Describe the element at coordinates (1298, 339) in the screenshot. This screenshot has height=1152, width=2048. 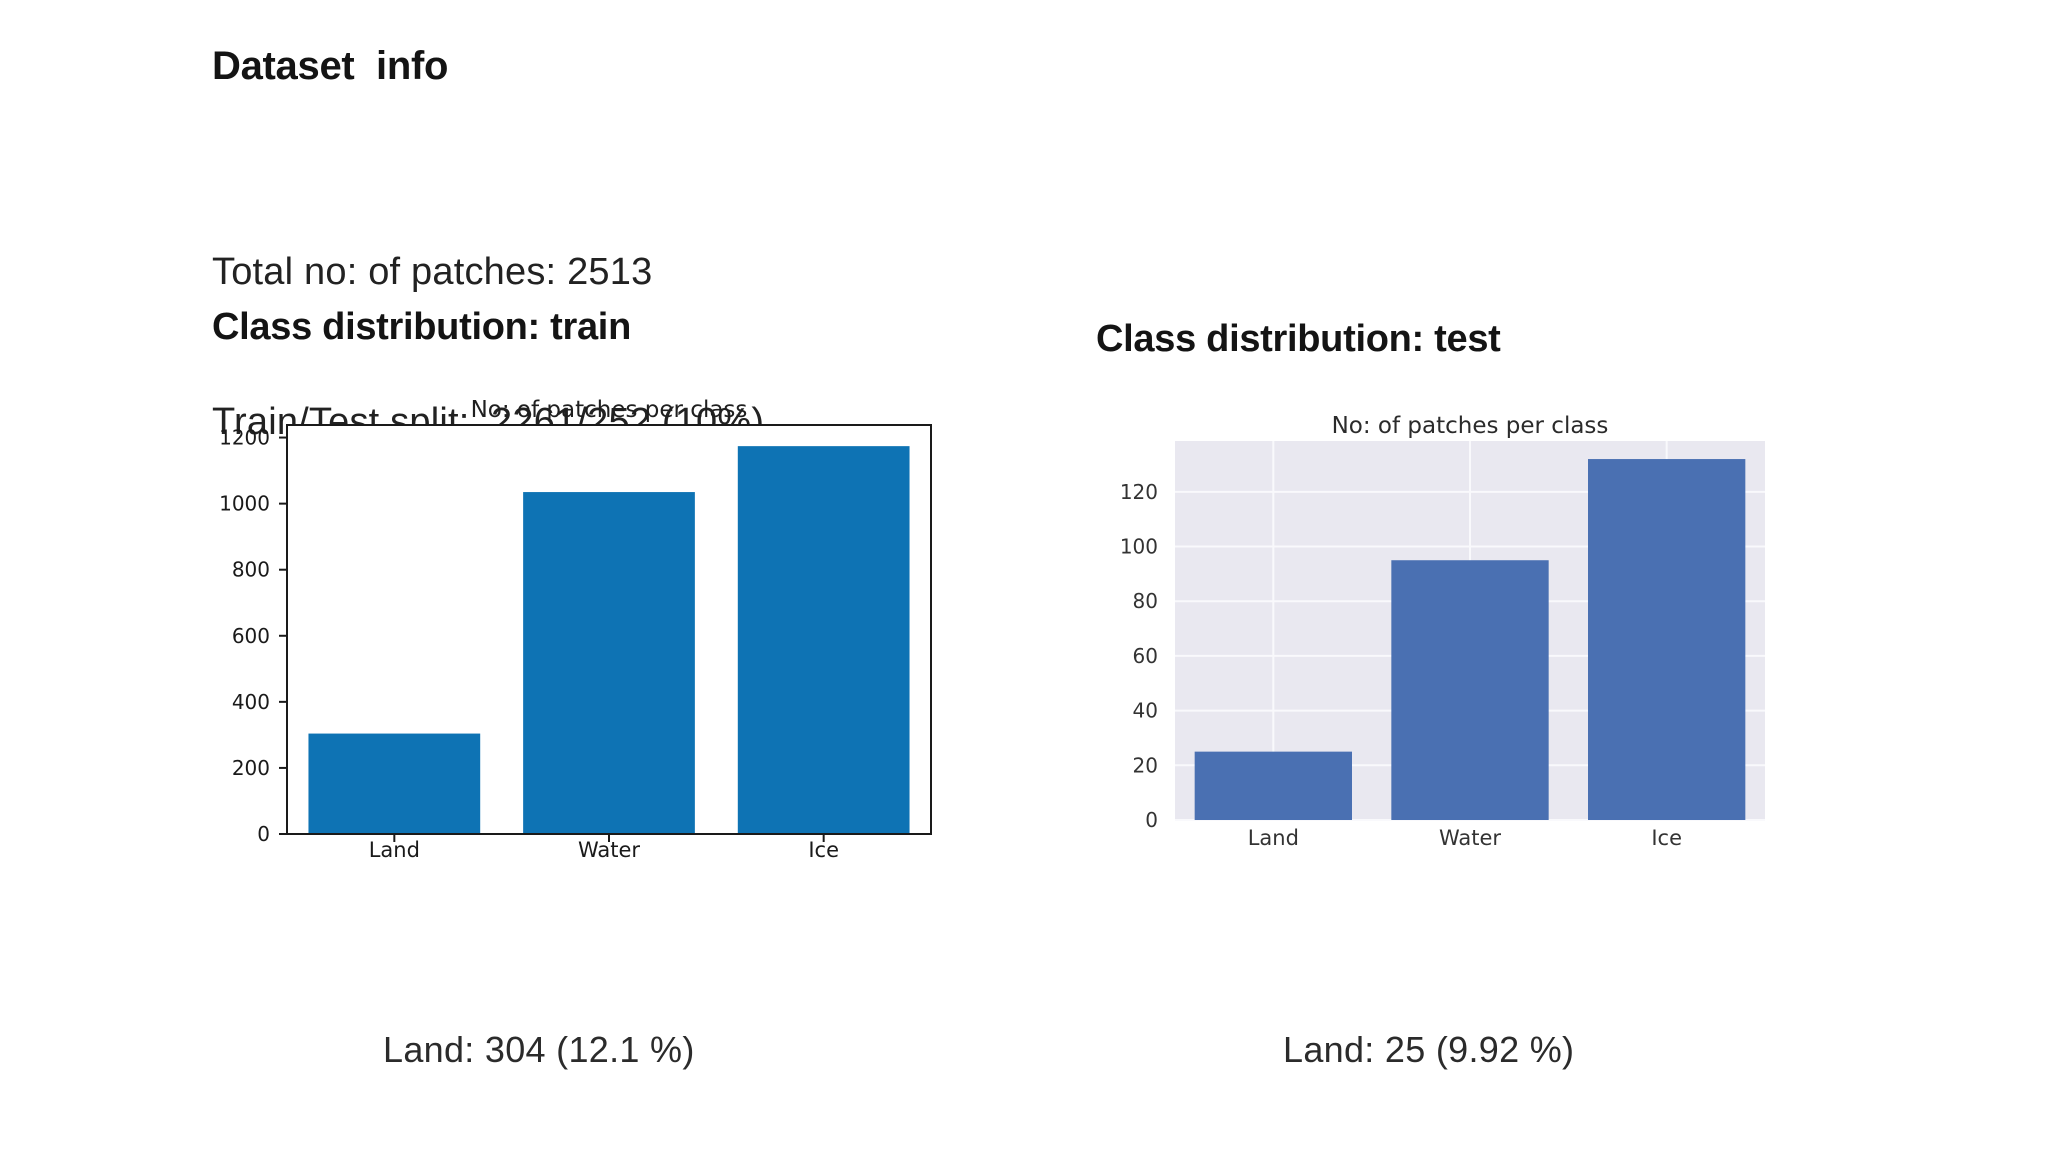
I see `test-section-heading: Class distribution: test` at that location.